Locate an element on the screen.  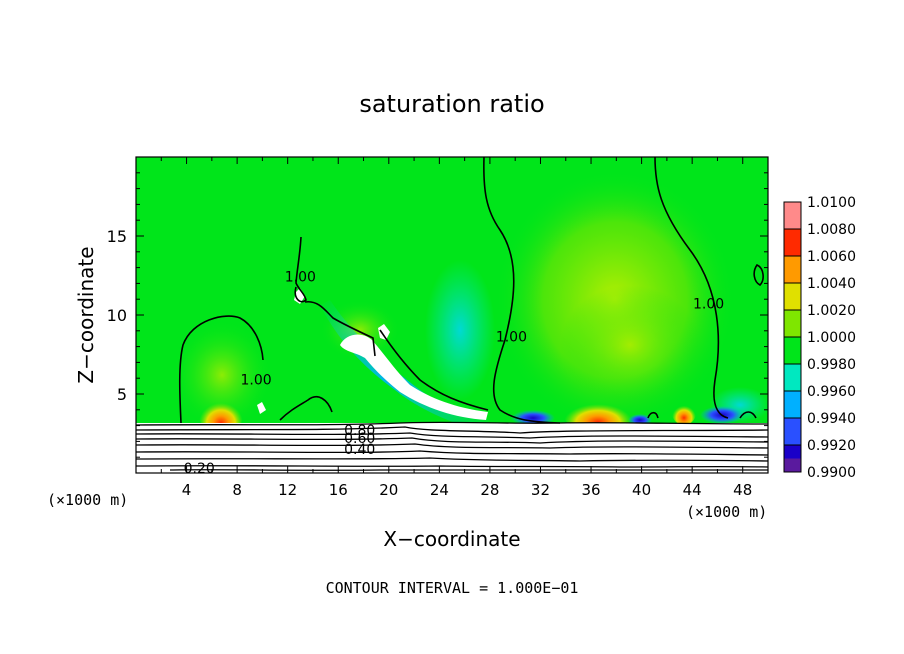
y-tick-label-5: 5 is located at coordinates (122, 394).